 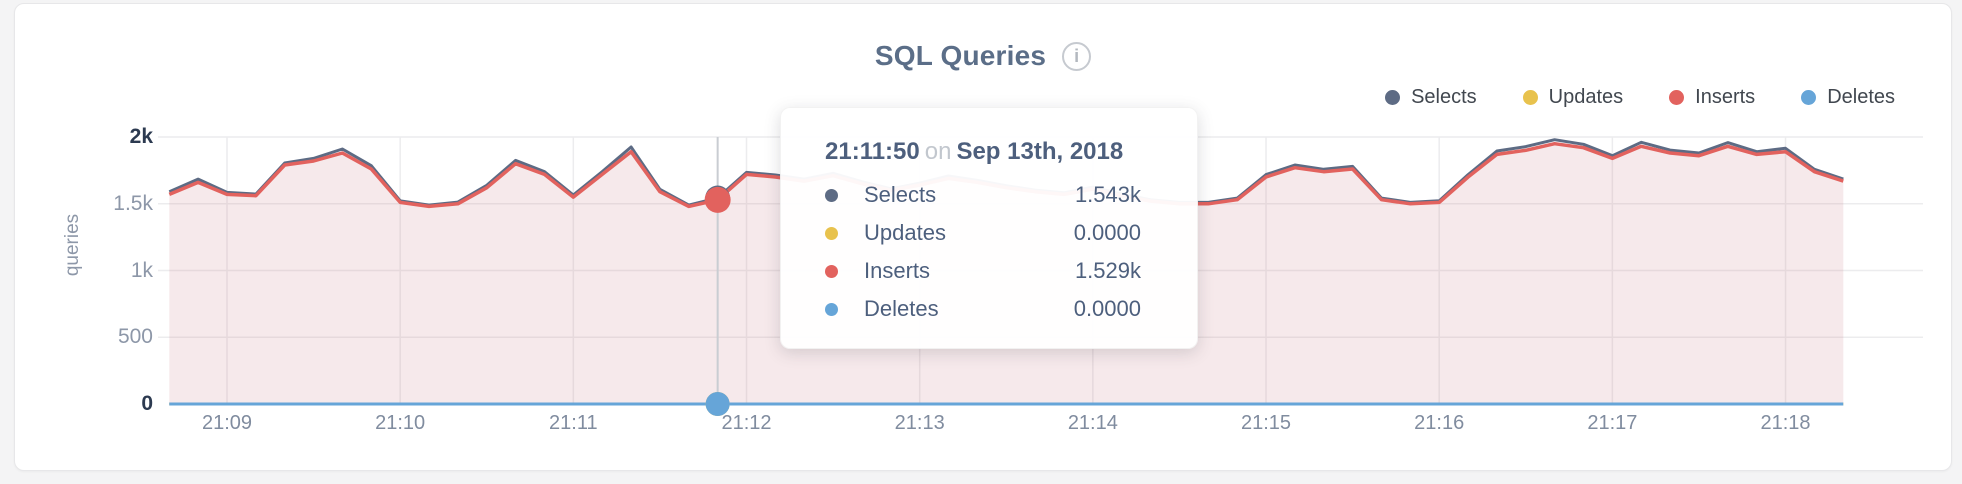 I want to click on legend-label: Selects, so click(x=1444, y=97).